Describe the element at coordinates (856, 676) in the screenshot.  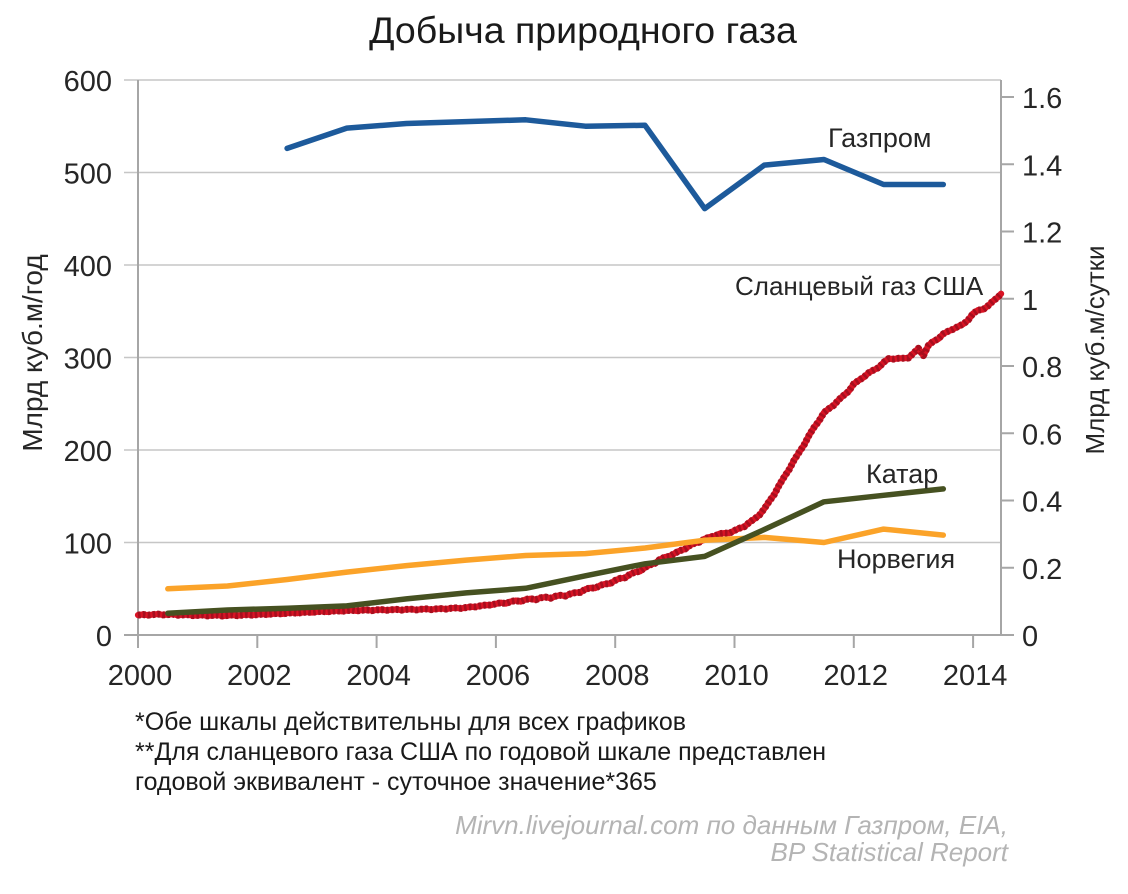
I see `svg-text: 2012` at that location.